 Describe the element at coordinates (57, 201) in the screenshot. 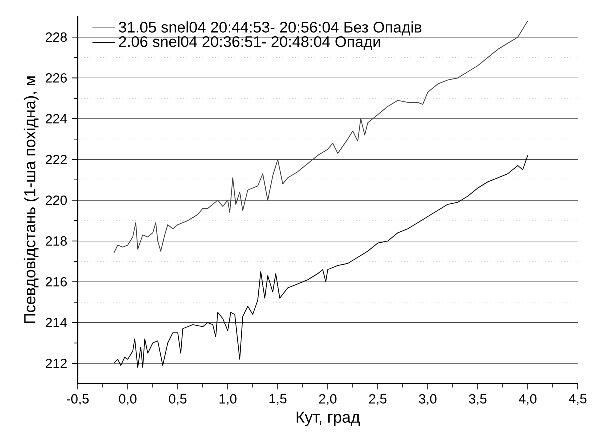

I see `y-tick-label: 220` at that location.